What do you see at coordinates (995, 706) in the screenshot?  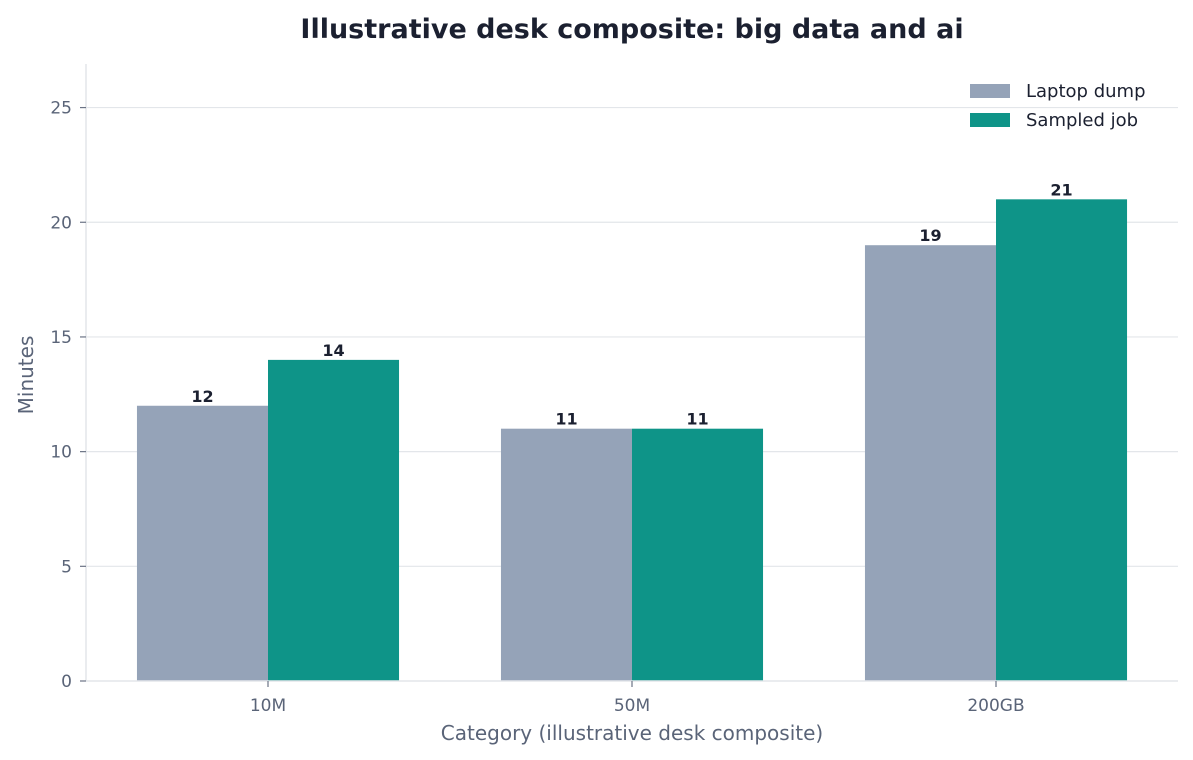 I see `x-tick-label: 200GB` at bounding box center [995, 706].